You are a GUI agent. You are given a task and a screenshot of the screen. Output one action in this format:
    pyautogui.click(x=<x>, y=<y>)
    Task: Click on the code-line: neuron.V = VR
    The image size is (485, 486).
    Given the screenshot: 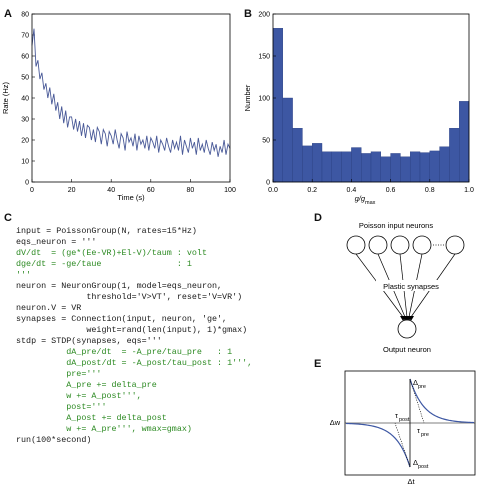 What is the action you would take?
    pyautogui.click(x=49, y=308)
    